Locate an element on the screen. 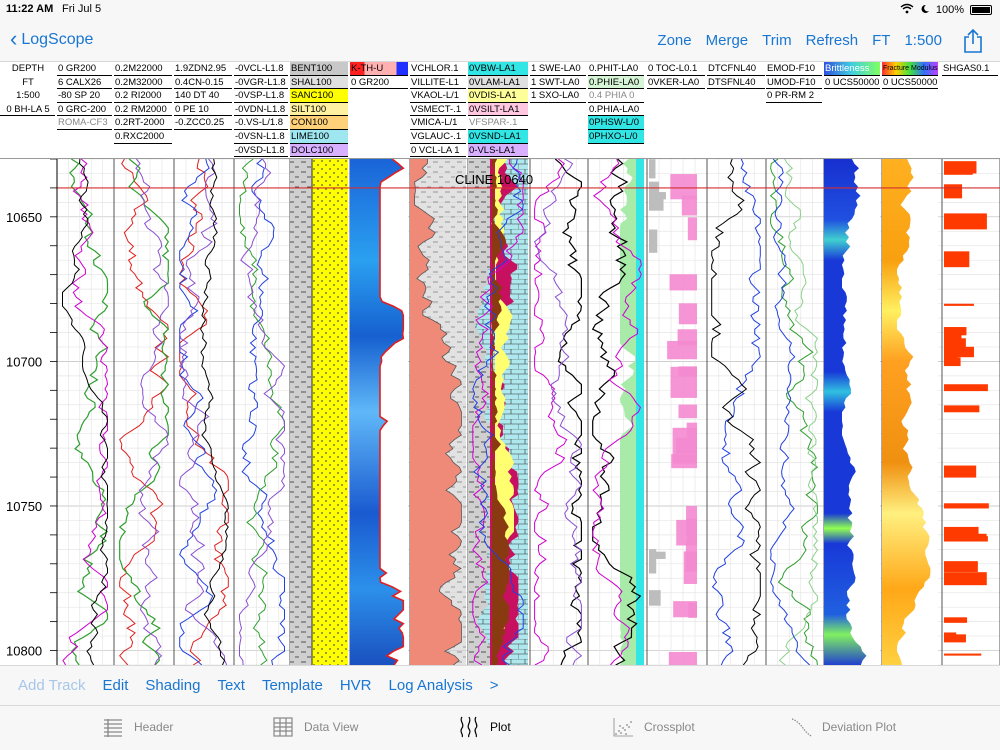 The width and height of the screenshot is (1000, 750). curve-header-label: 0 GR200 is located at coordinates (84, 69).